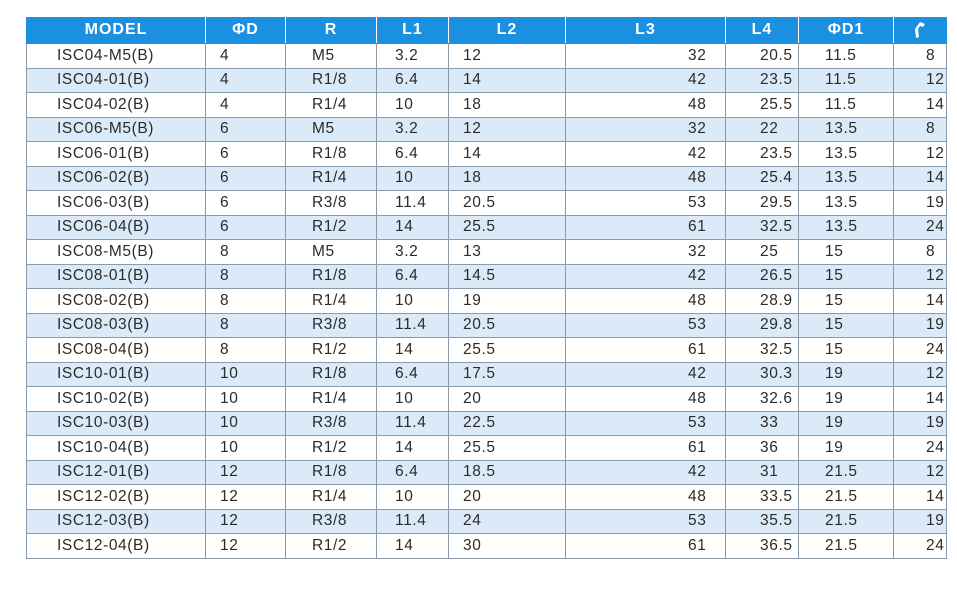 The image size is (957, 598). What do you see at coordinates (507, 472) in the screenshot?
I see `cell-l2: 18.5` at bounding box center [507, 472].